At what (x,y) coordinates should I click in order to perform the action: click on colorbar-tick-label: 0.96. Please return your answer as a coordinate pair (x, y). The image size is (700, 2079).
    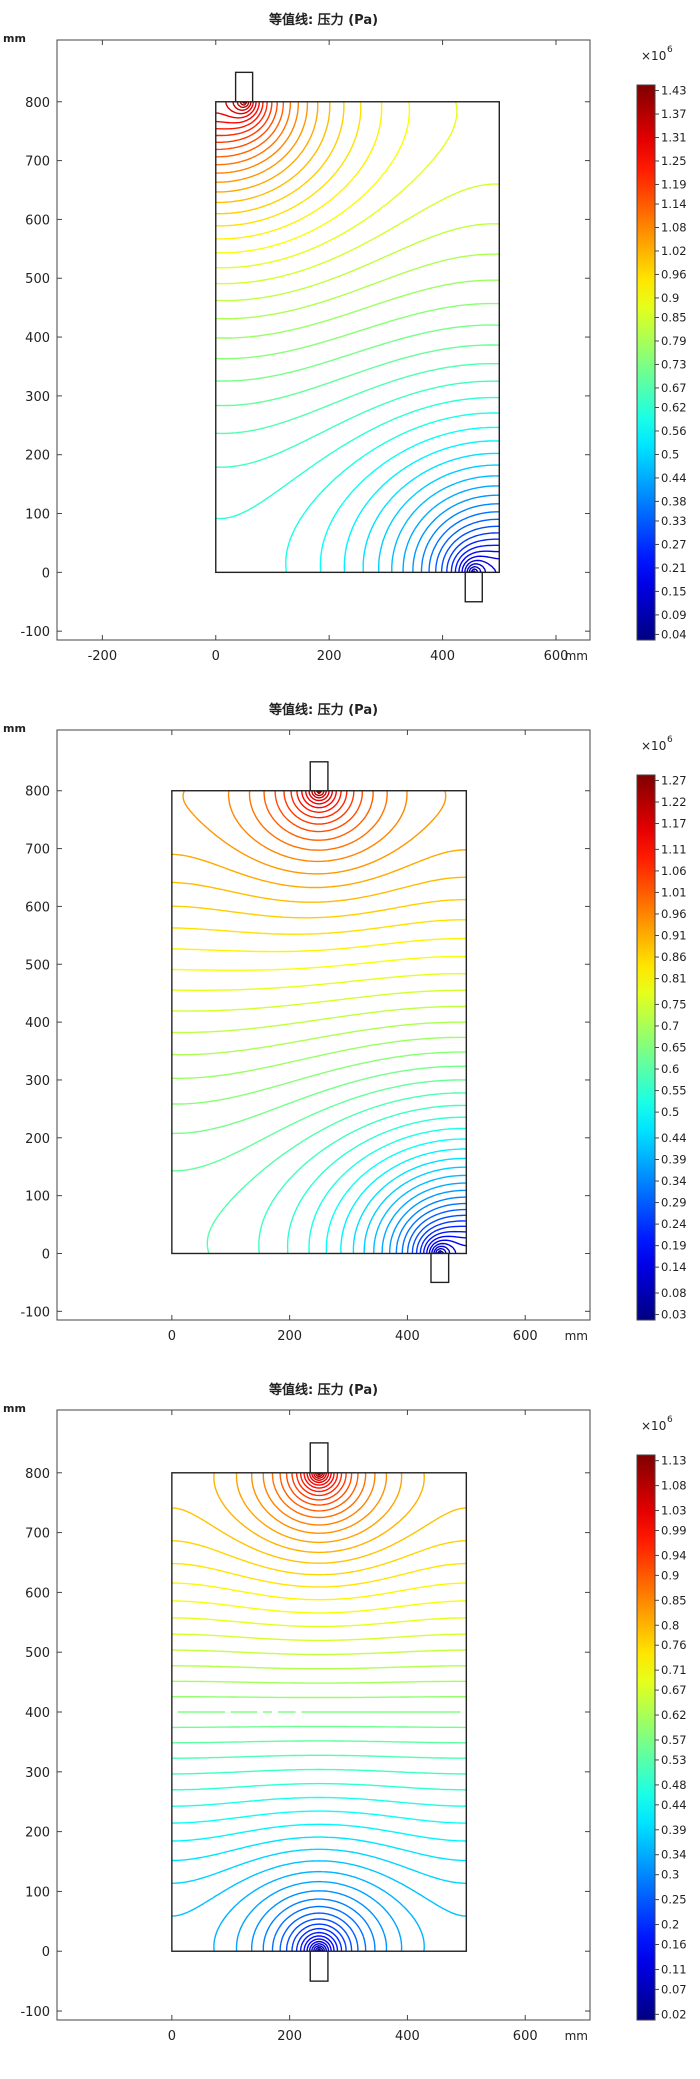
    Looking at the image, I should click on (674, 914).